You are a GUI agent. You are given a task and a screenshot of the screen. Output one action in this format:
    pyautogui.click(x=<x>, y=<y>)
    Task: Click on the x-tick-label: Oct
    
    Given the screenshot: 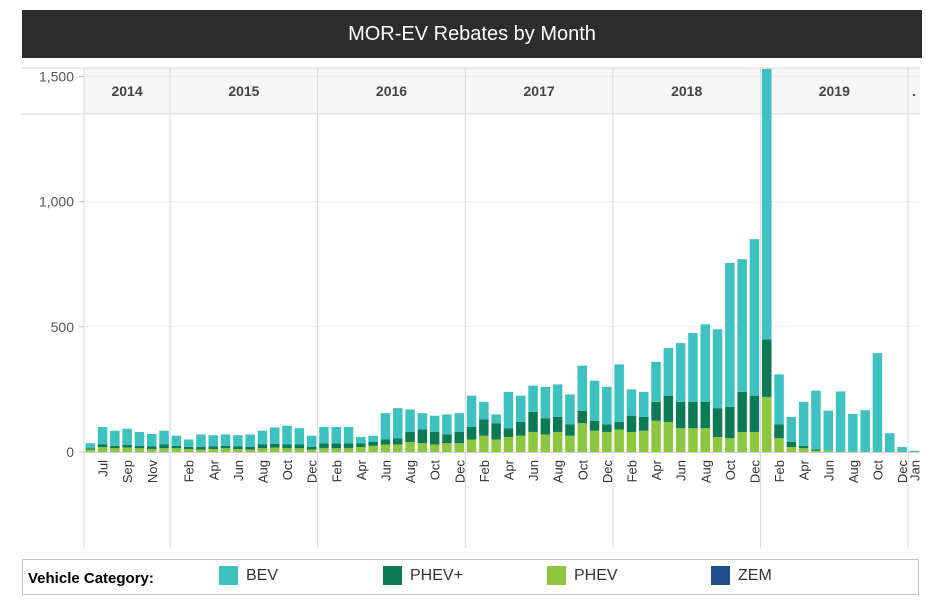 What is the action you would take?
    pyautogui.click(x=582, y=470)
    